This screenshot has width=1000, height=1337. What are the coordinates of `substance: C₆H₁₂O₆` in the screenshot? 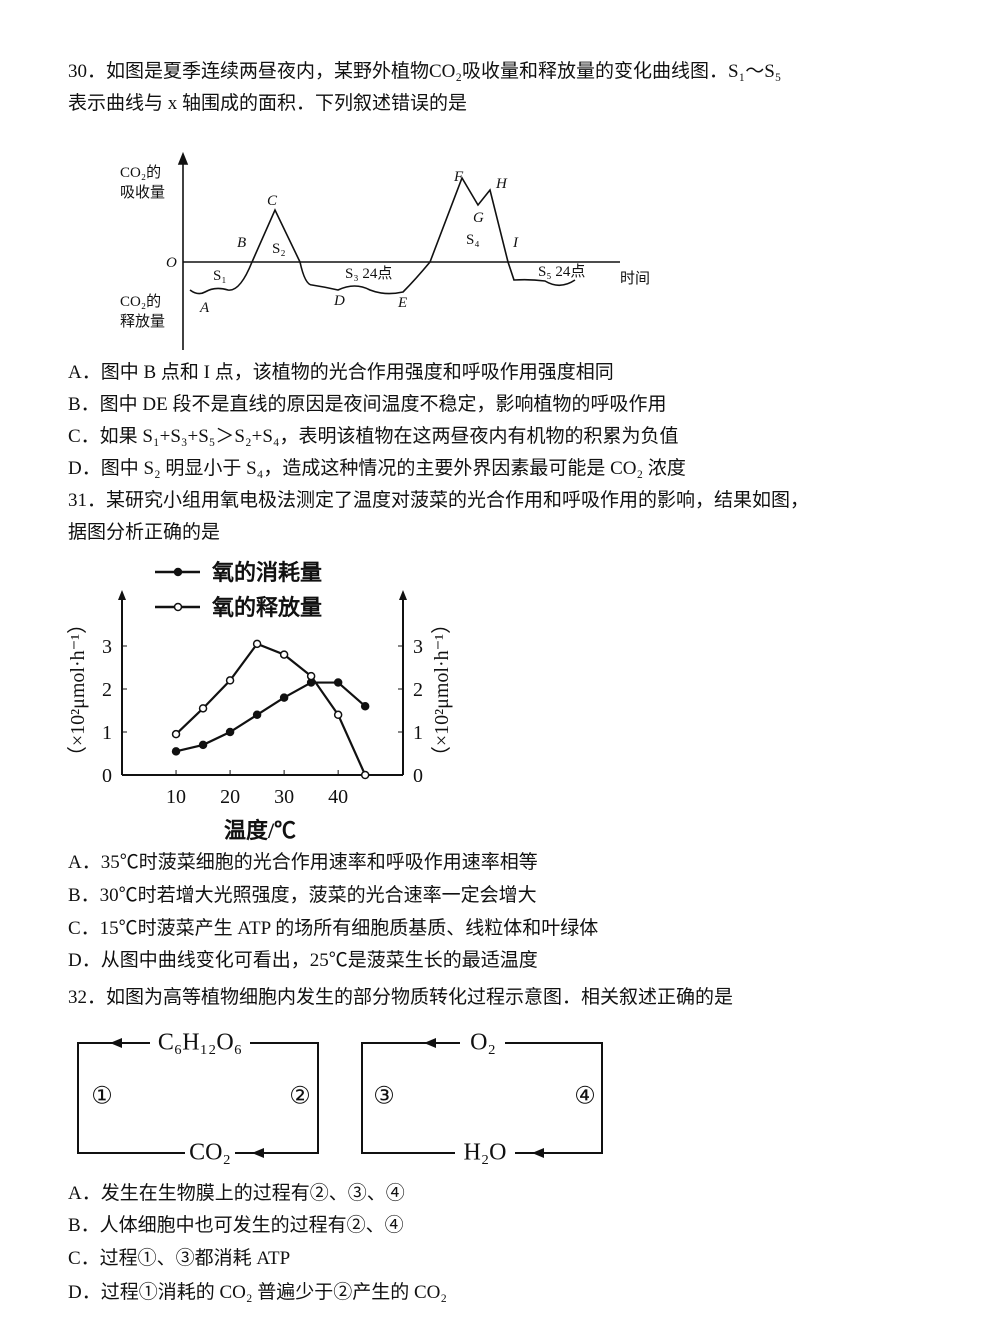 It's located at (200, 1043).